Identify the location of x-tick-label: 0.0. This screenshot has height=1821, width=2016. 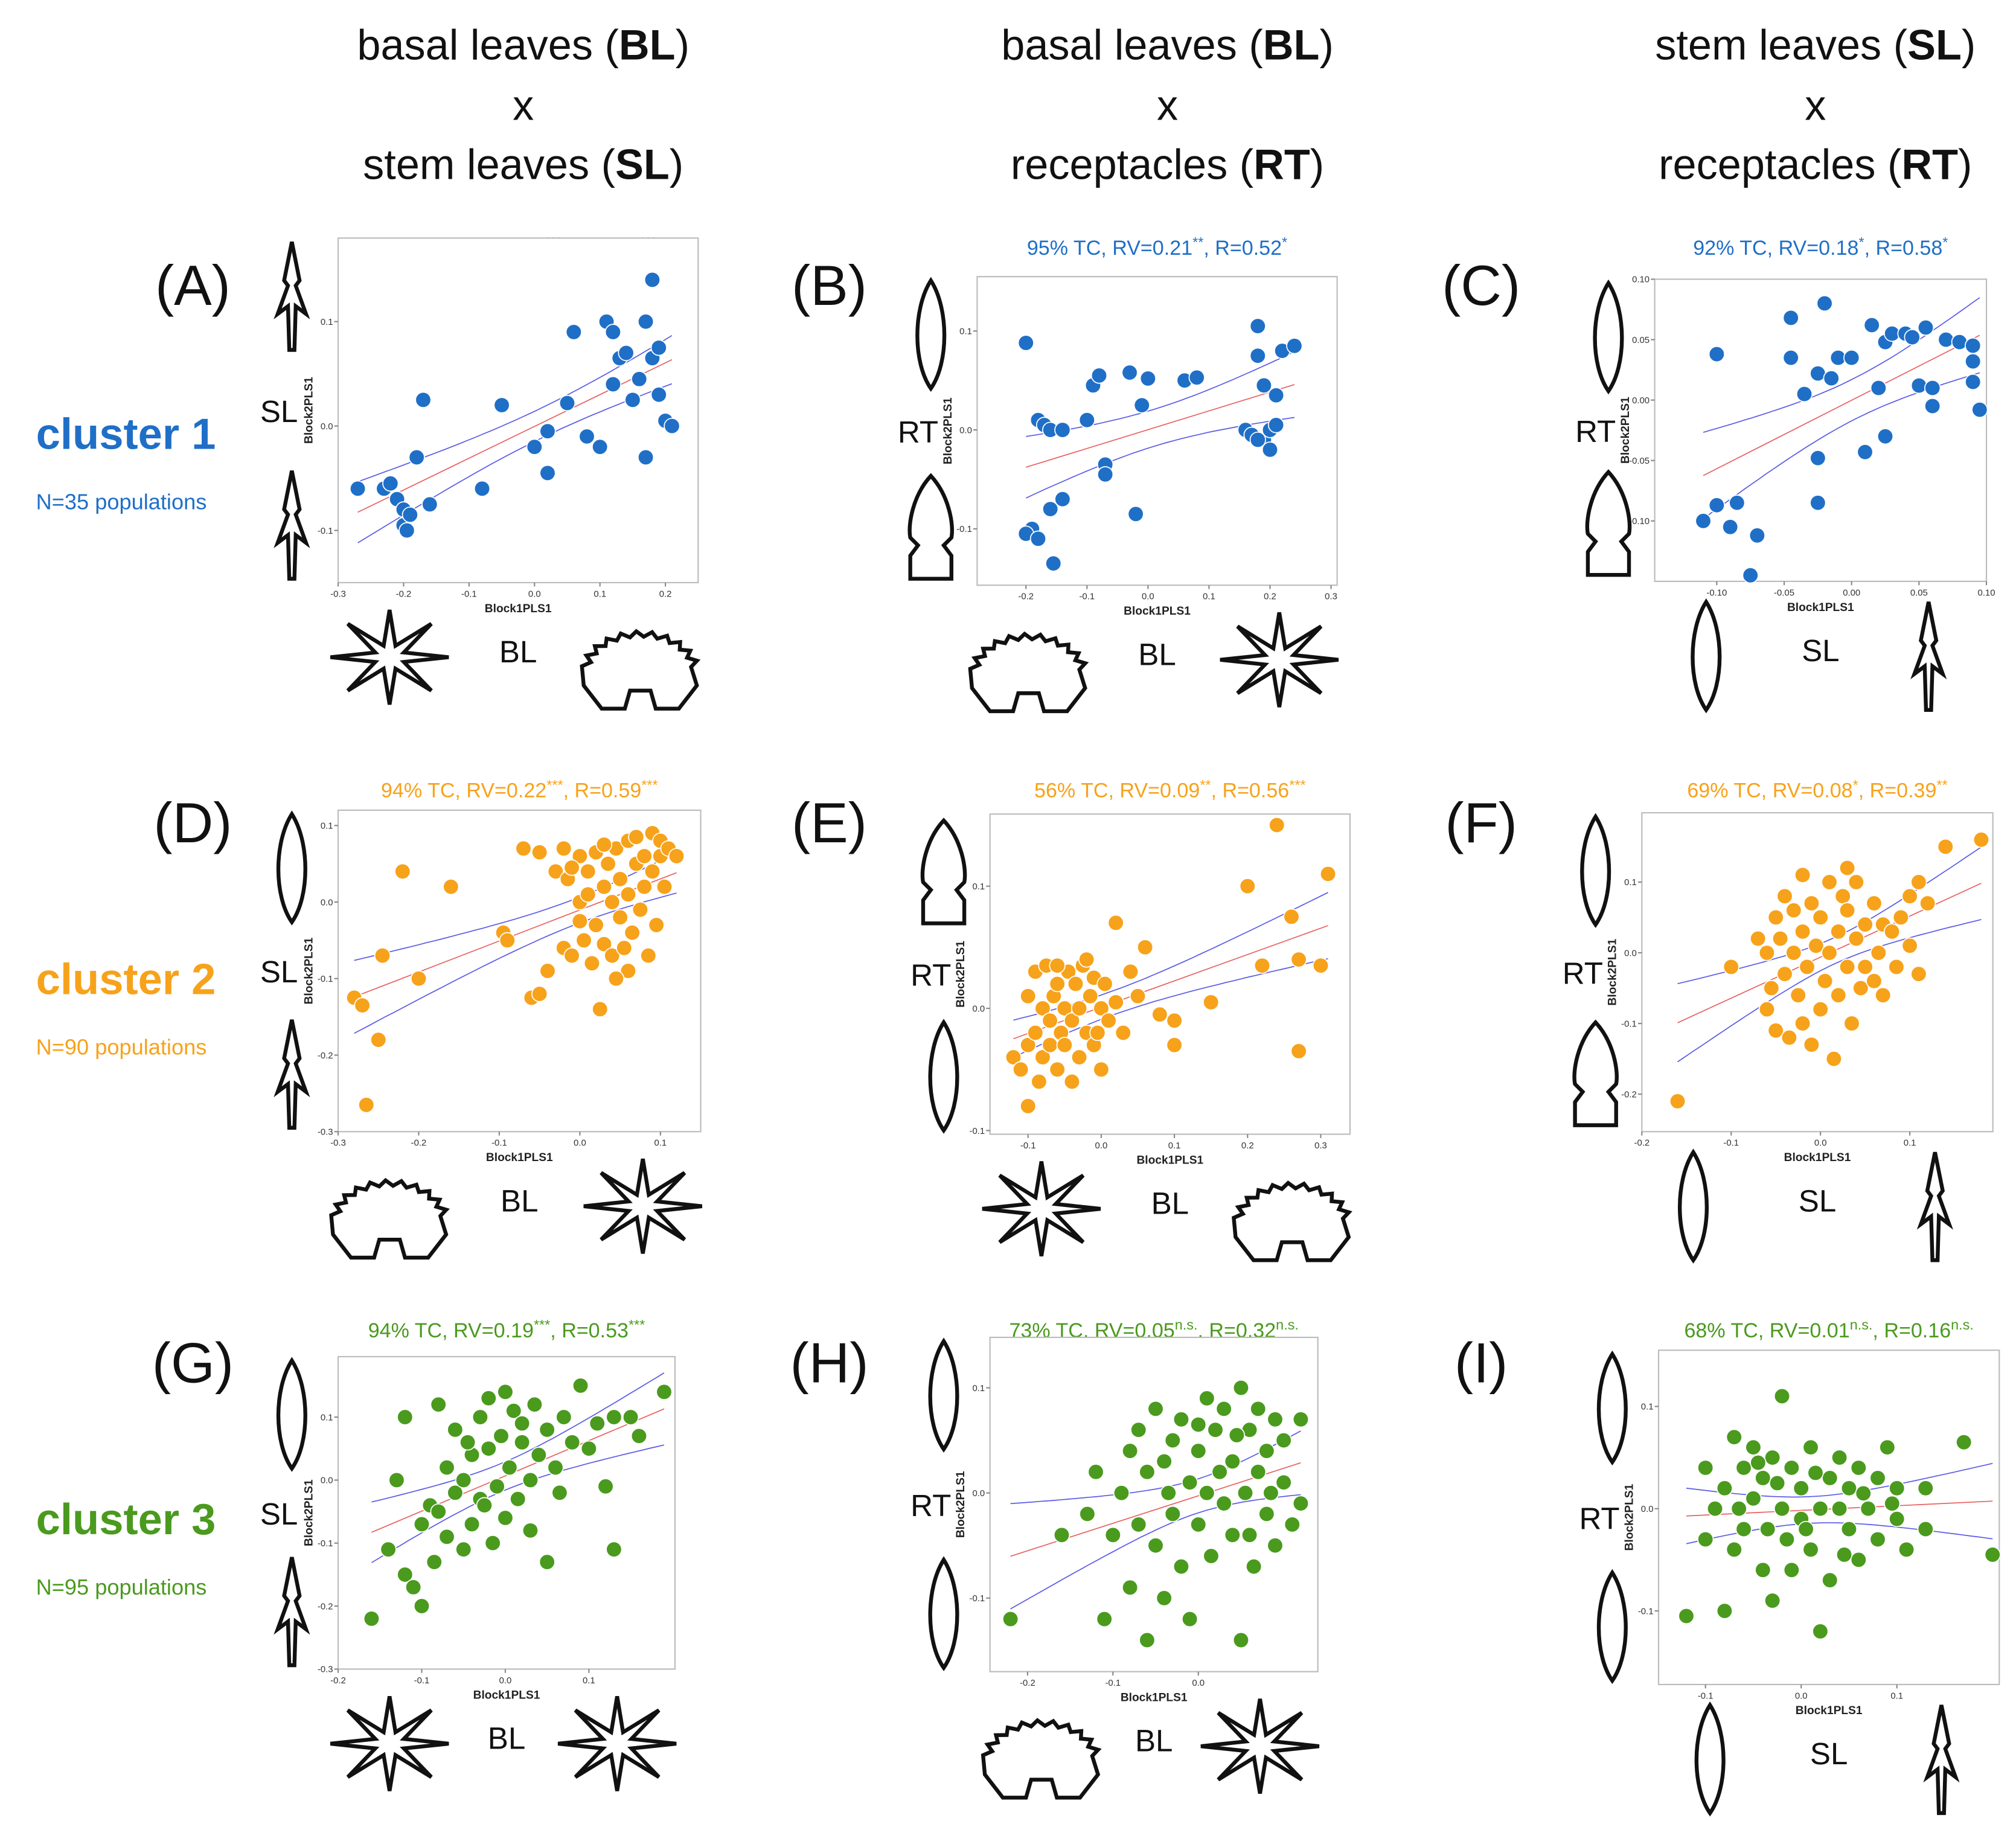
(505, 1681).